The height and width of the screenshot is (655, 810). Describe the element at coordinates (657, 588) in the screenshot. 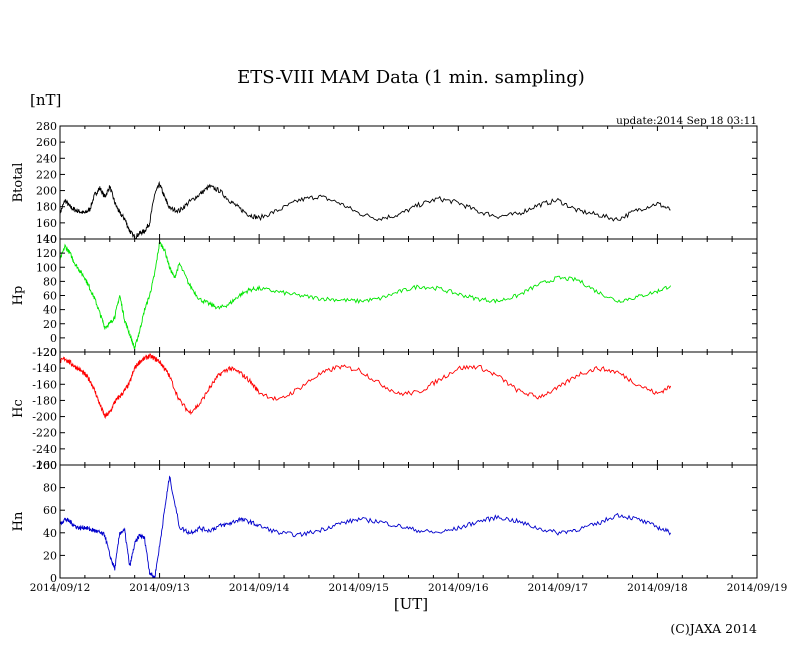

I see `x-tick-label: 2014/09/18` at that location.